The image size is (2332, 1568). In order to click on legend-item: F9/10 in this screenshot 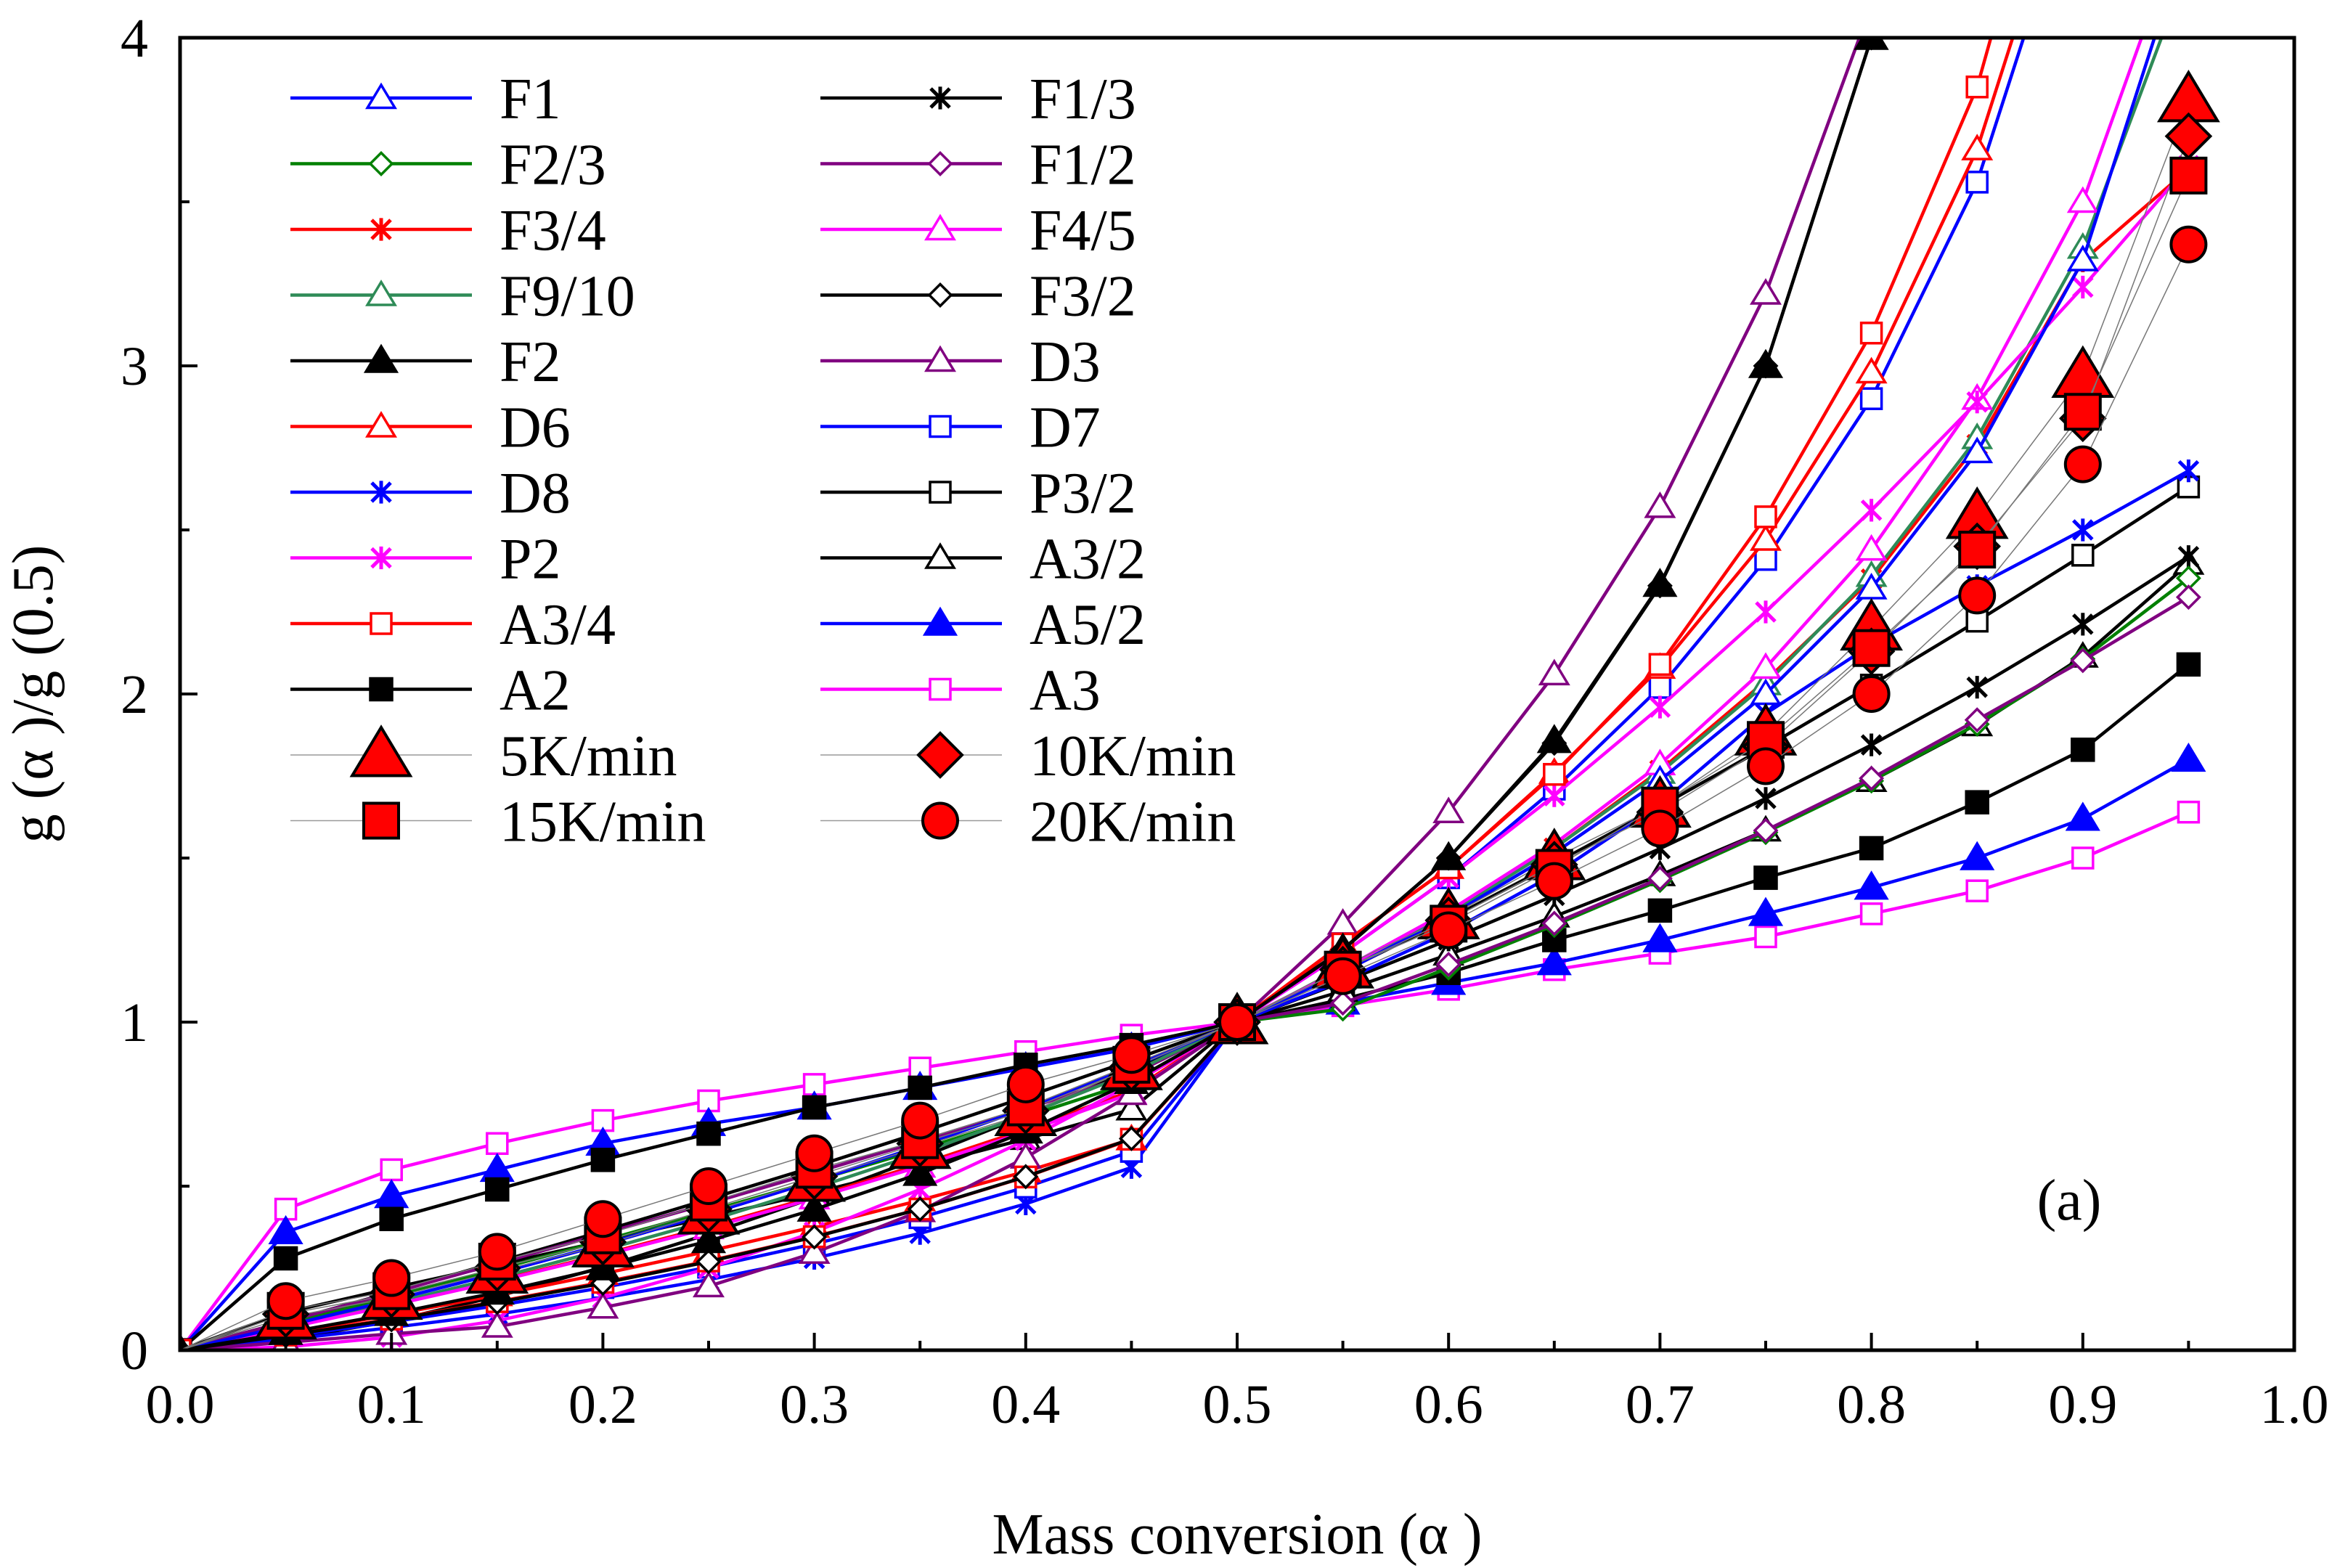, I will do `click(462, 297)`.